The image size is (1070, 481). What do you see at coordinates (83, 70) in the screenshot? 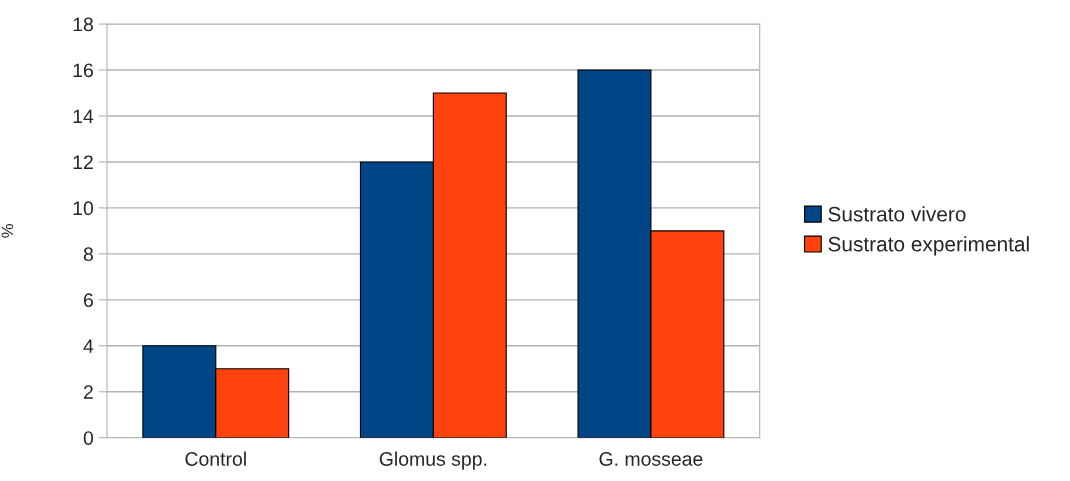
I see `y-tick-label: 16` at bounding box center [83, 70].